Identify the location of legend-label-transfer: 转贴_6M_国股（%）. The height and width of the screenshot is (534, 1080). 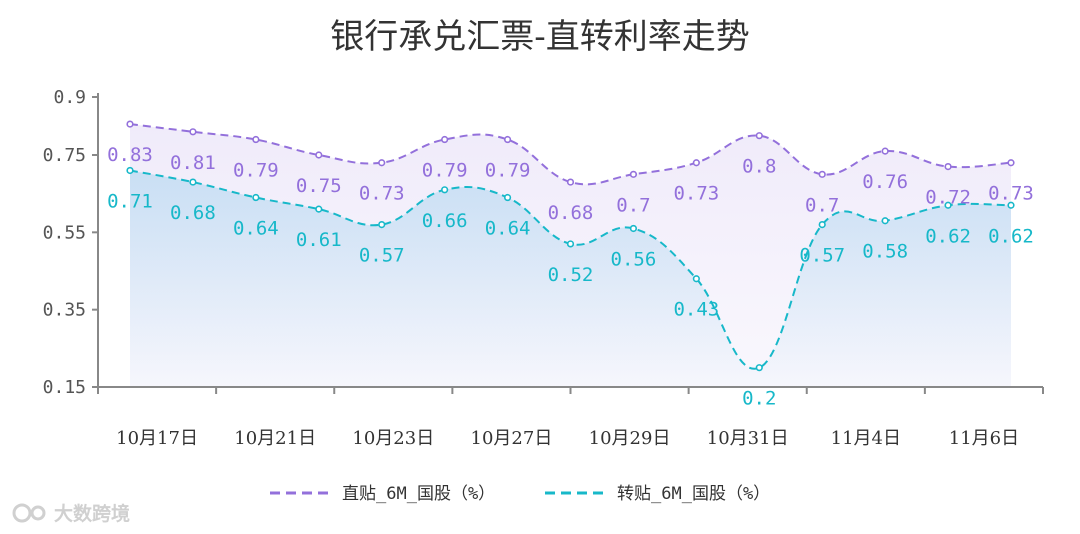
(693, 494).